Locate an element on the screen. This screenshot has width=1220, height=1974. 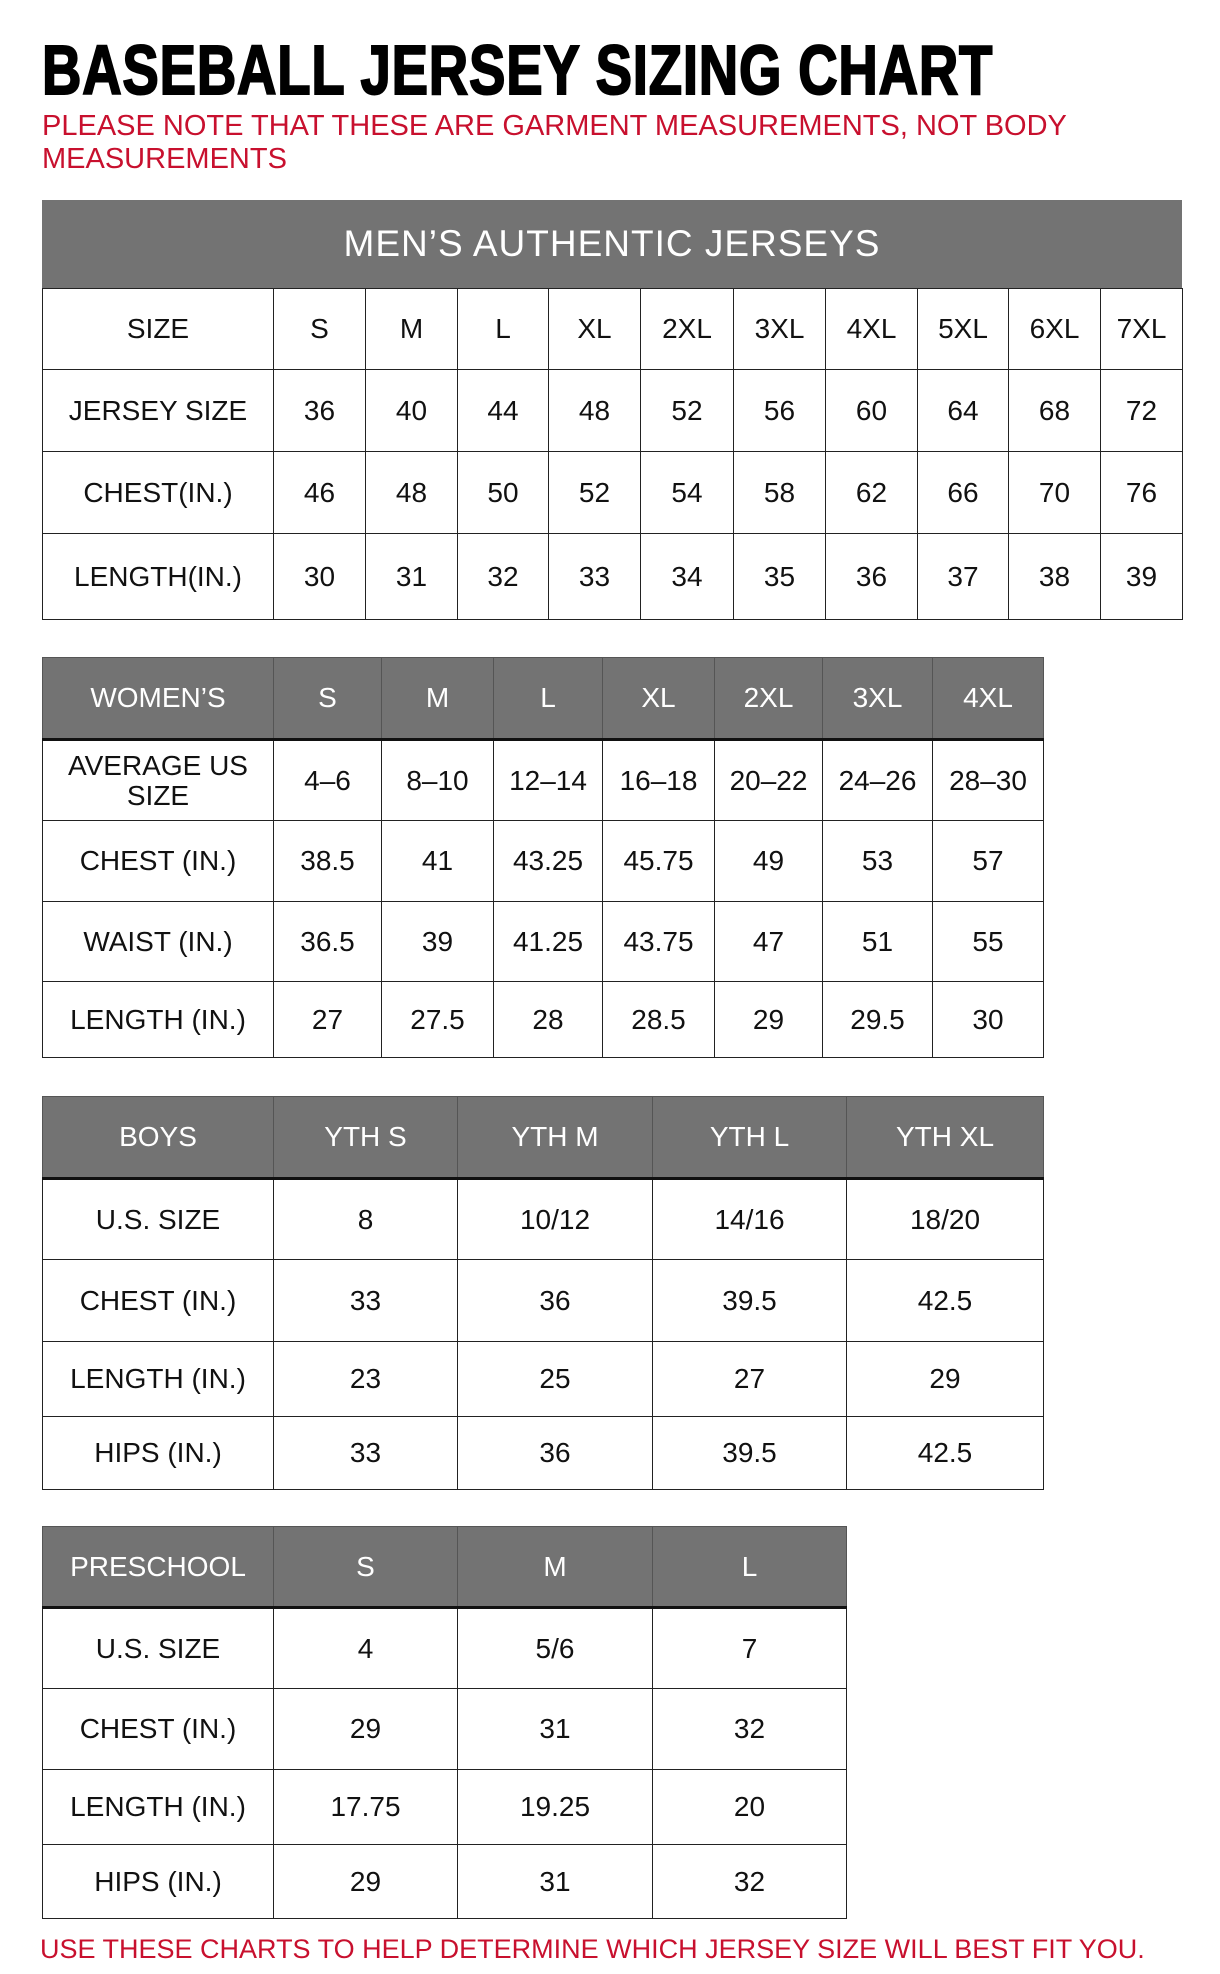
header-row: WOMEN’S S M L XL 2XL 3XL 4XL is located at coordinates (543, 699).